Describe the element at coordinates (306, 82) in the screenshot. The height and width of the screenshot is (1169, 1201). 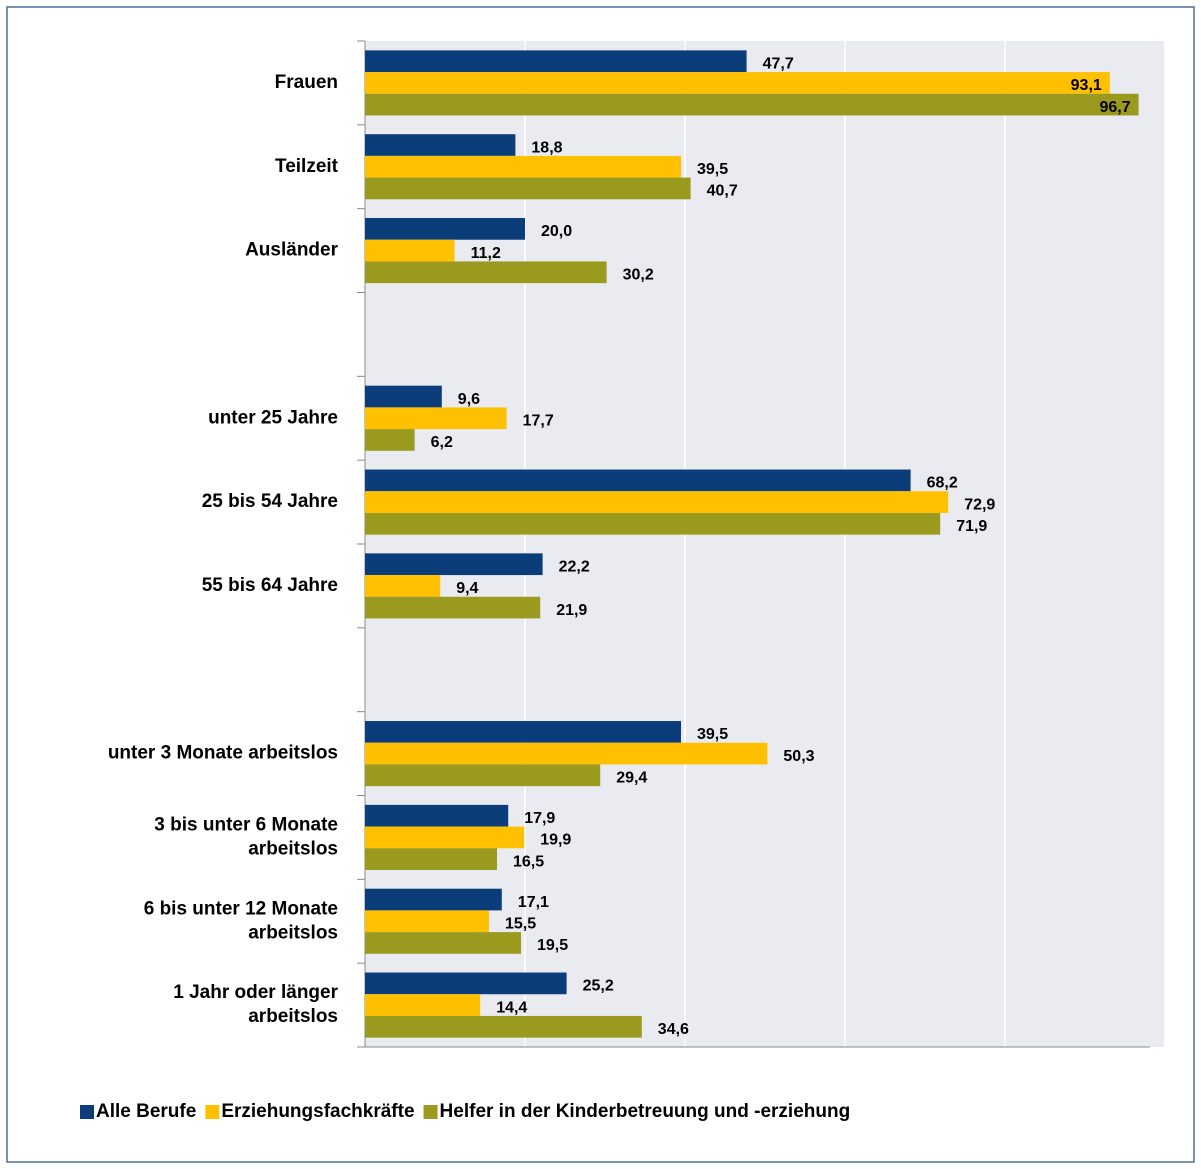
I see `y-tick-label: Frauen` at that location.